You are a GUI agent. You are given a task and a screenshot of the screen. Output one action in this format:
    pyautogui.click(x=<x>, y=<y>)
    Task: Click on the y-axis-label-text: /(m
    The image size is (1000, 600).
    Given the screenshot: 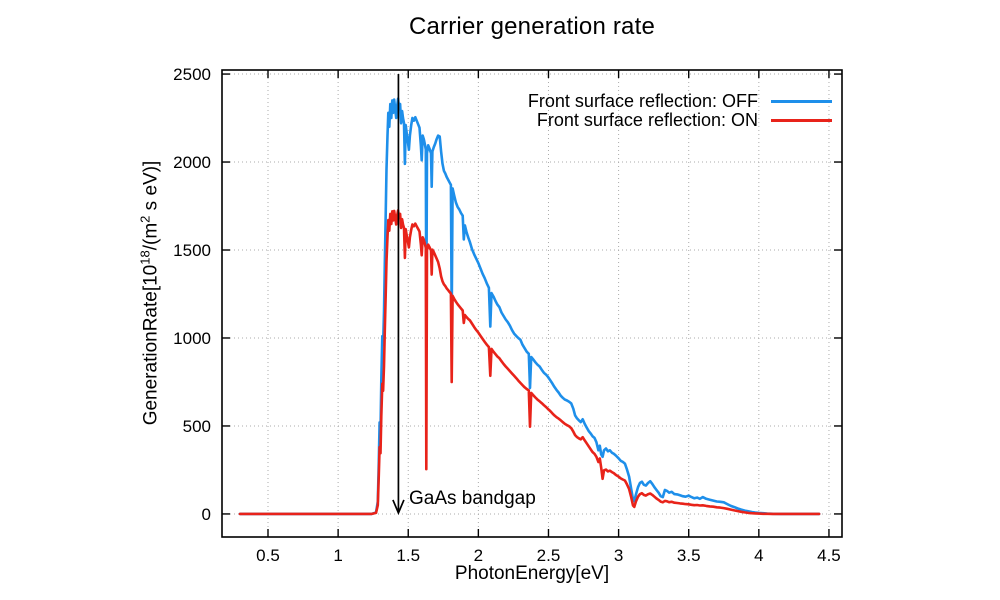 What is the action you would take?
    pyautogui.click(x=151, y=236)
    